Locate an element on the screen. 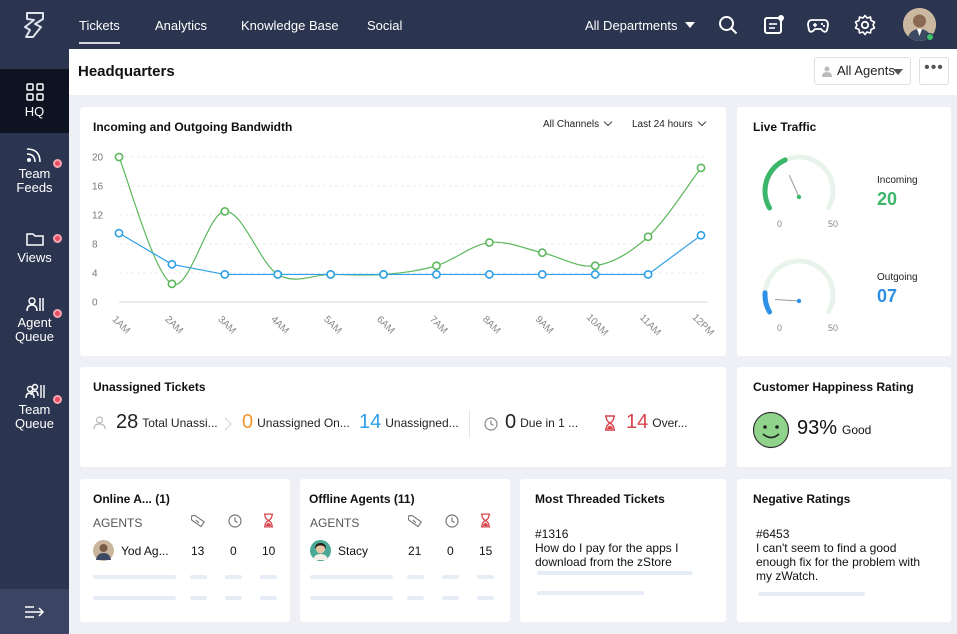 Image resolution: width=957 pixels, height=634 pixels. sidebar-item-hq: HQ is located at coordinates (34, 101).